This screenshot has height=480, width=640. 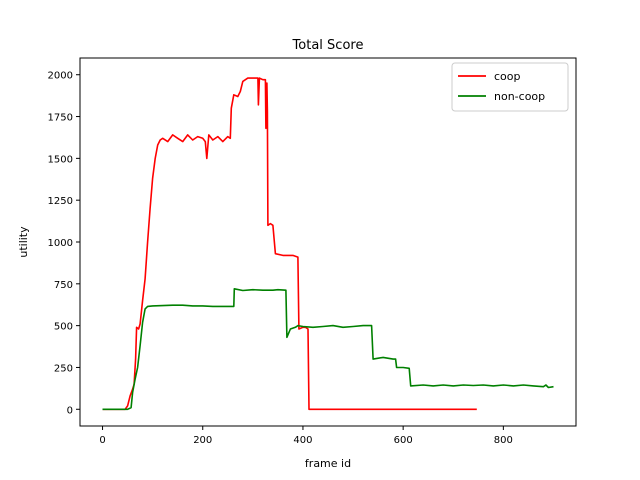 What do you see at coordinates (70, 410) in the screenshot?
I see `y-tick-label: 0` at bounding box center [70, 410].